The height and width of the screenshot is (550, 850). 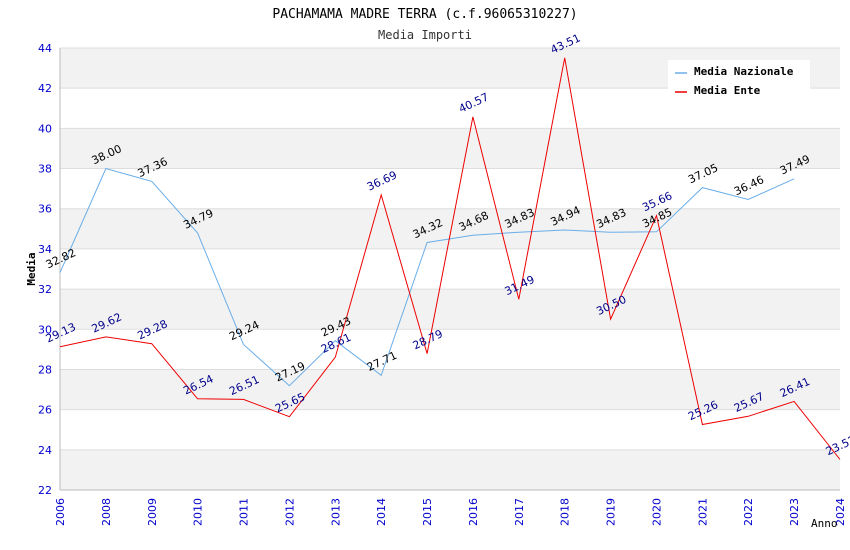 I want to click on data-label: 36.69, so click(x=382, y=180).